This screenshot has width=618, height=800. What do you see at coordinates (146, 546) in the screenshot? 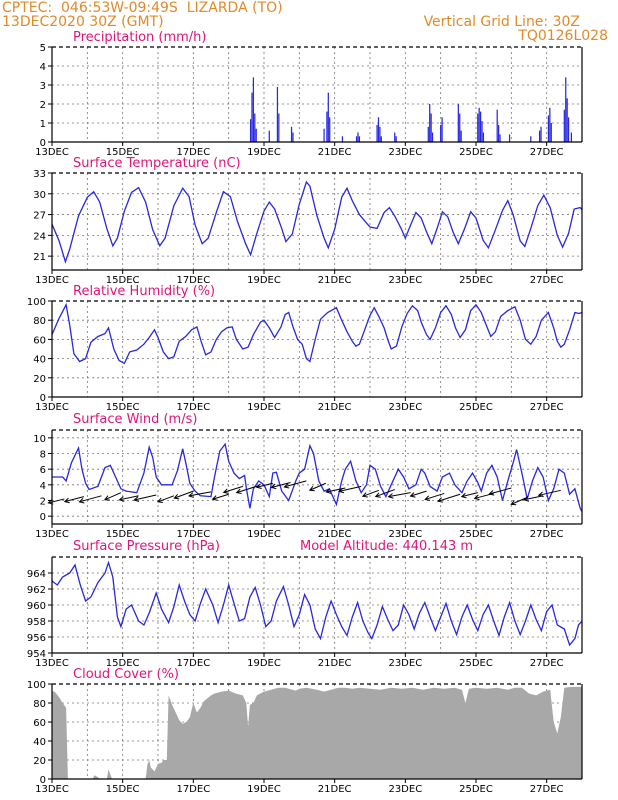
I see `panel-title: Surface Pressure (hPa)` at bounding box center [146, 546].